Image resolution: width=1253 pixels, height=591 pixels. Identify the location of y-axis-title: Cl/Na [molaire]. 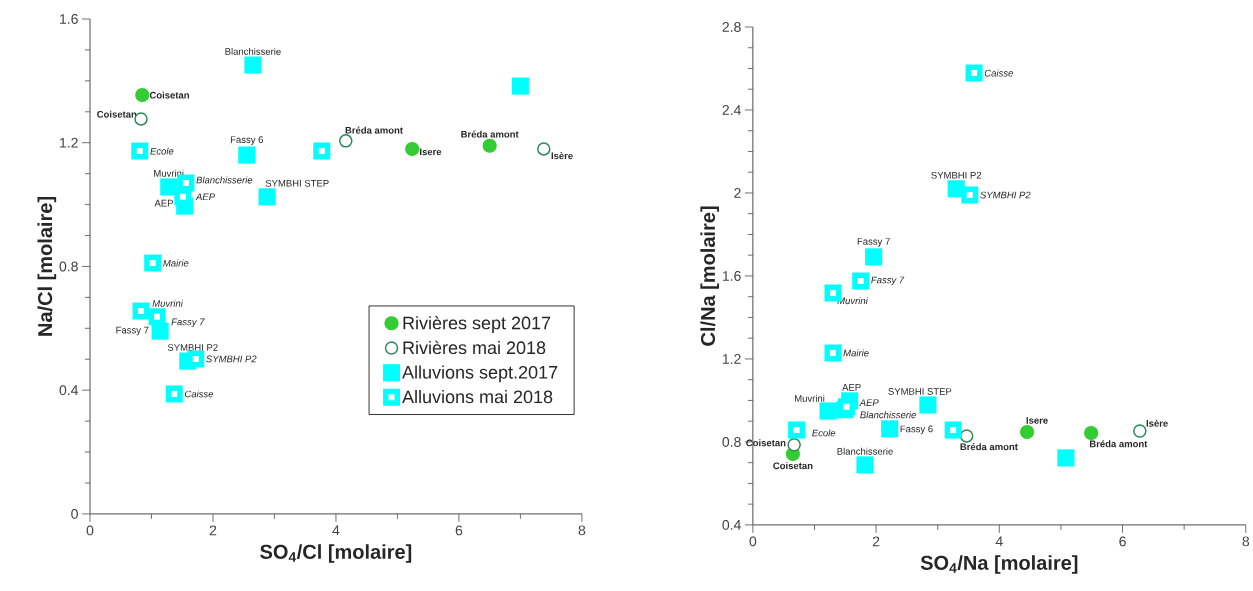
(710, 276).